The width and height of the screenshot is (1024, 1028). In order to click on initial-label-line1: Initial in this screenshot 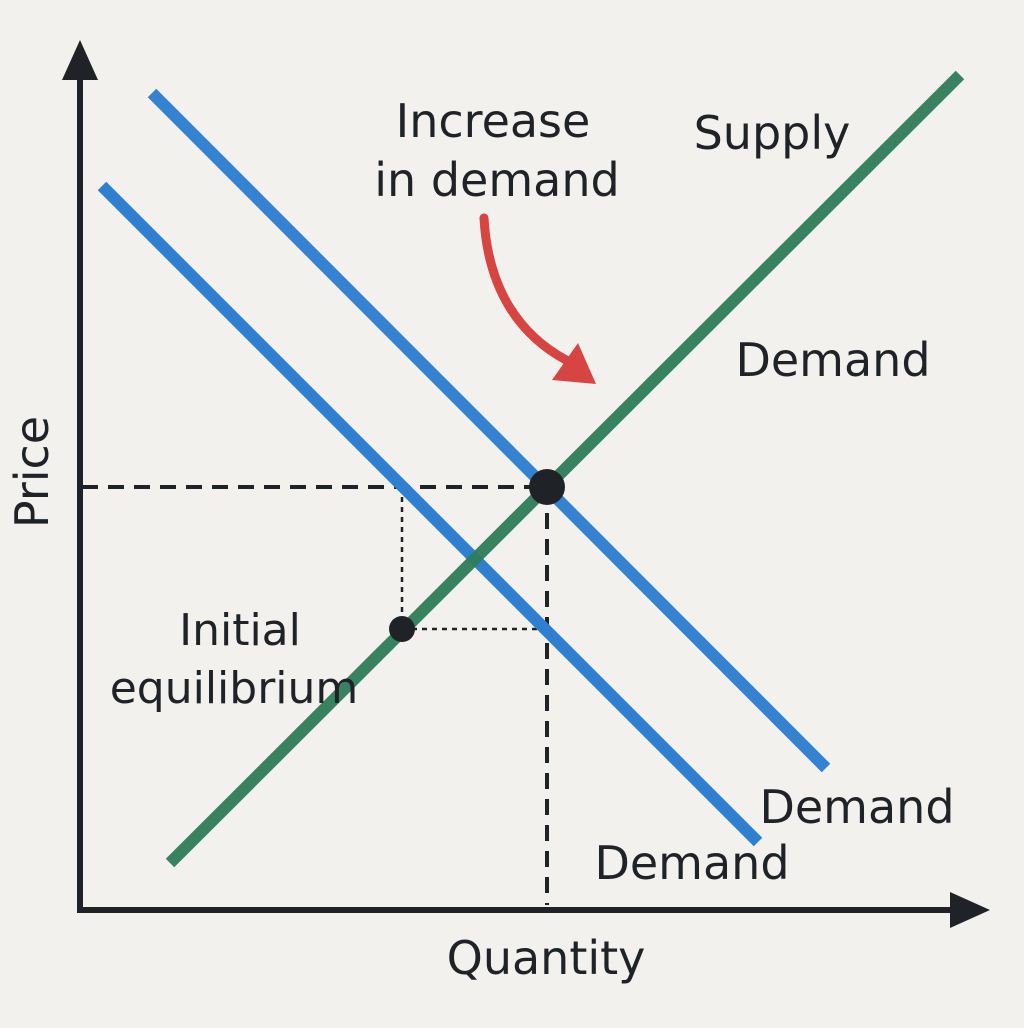, I will do `click(240, 630)`.